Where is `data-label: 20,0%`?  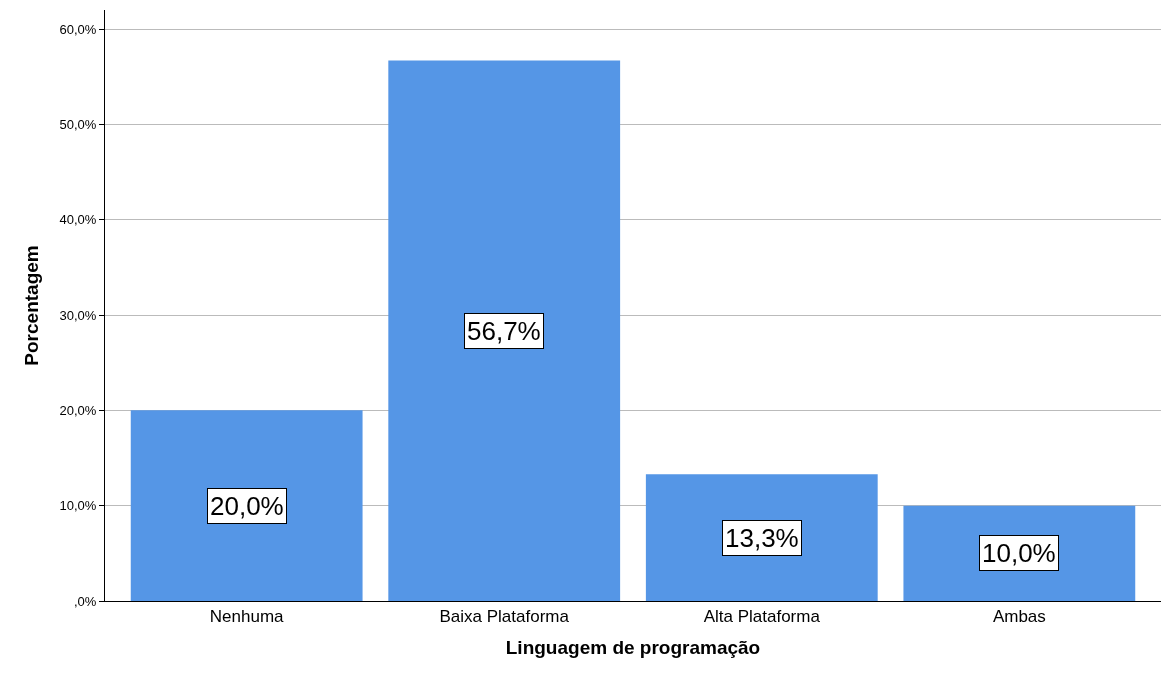 data-label: 20,0% is located at coordinates (247, 506).